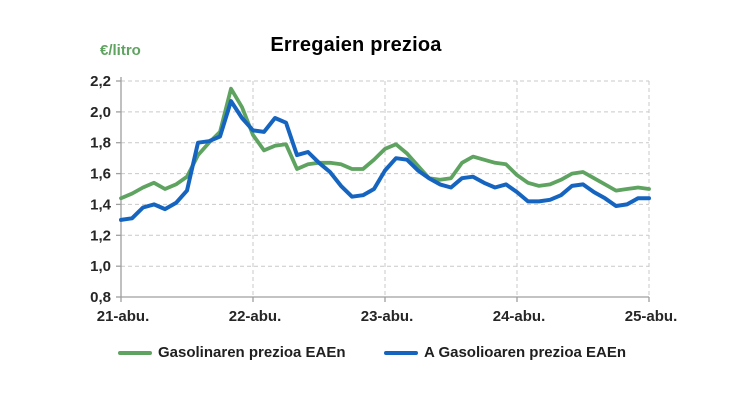 The height and width of the screenshot is (400, 750). What do you see at coordinates (252, 352) in the screenshot?
I see `legend-label-gasolina: Gasolinaren prezioa EAEn` at bounding box center [252, 352].